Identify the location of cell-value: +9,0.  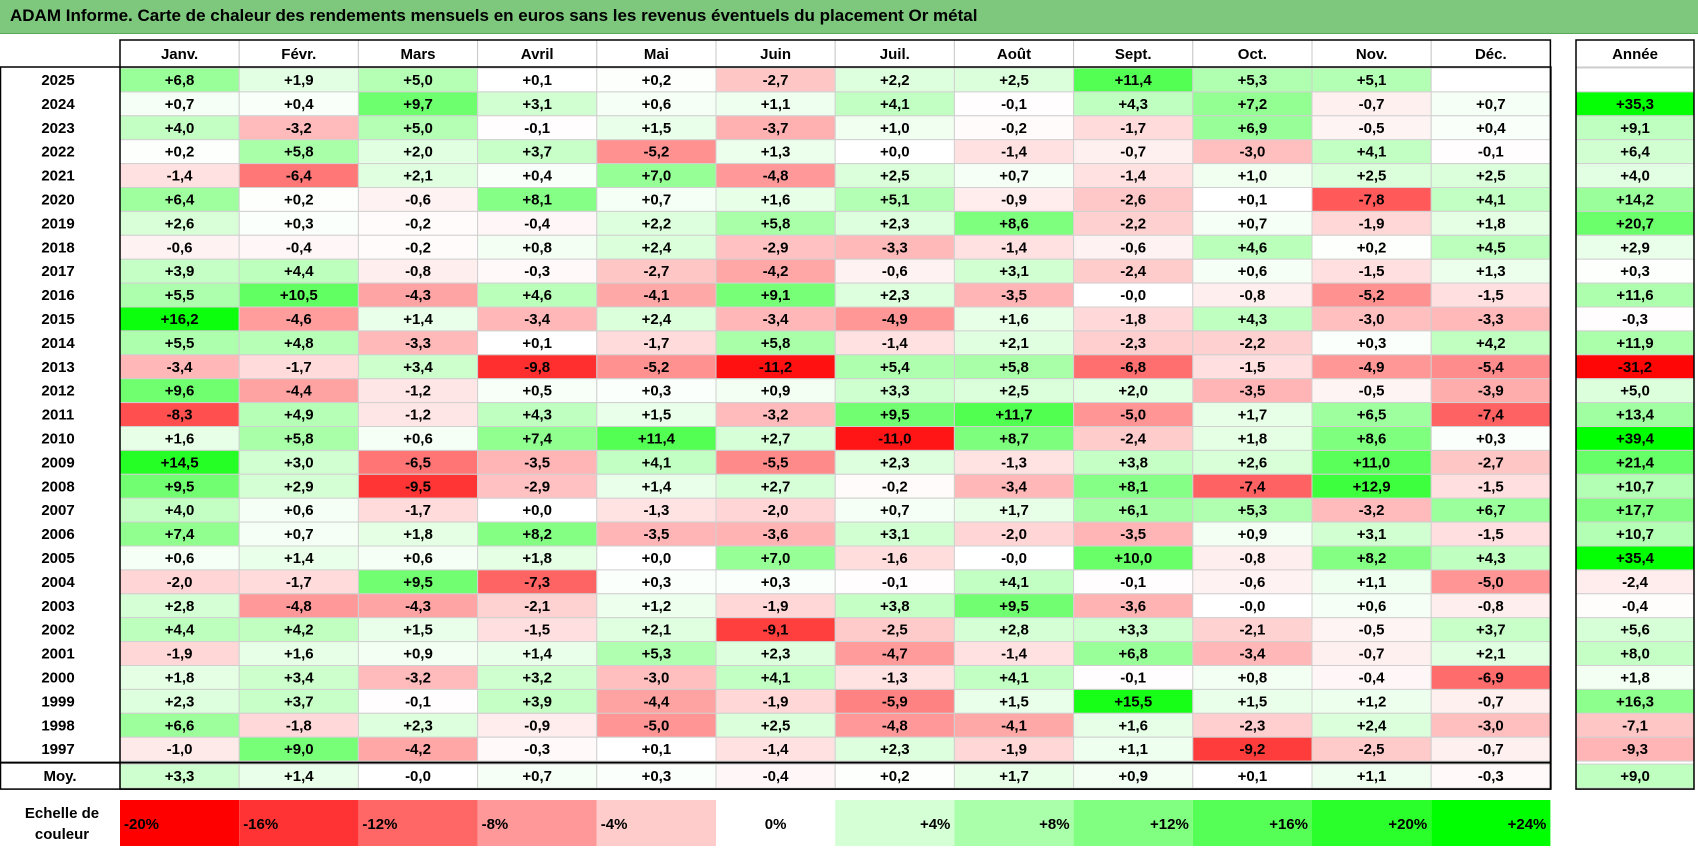
(299, 749).